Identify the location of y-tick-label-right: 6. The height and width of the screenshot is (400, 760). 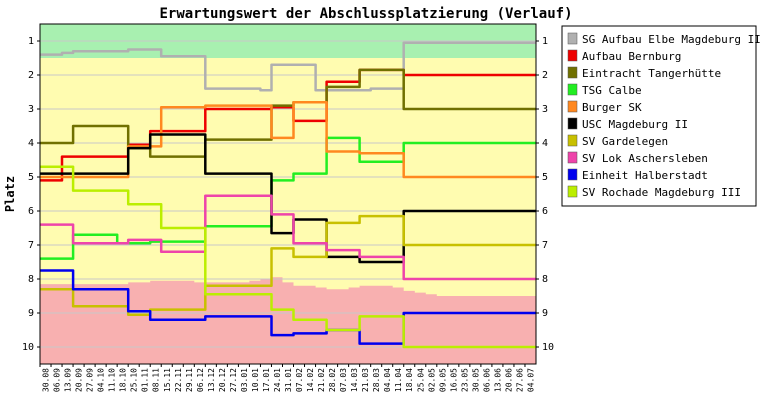
(545, 211).